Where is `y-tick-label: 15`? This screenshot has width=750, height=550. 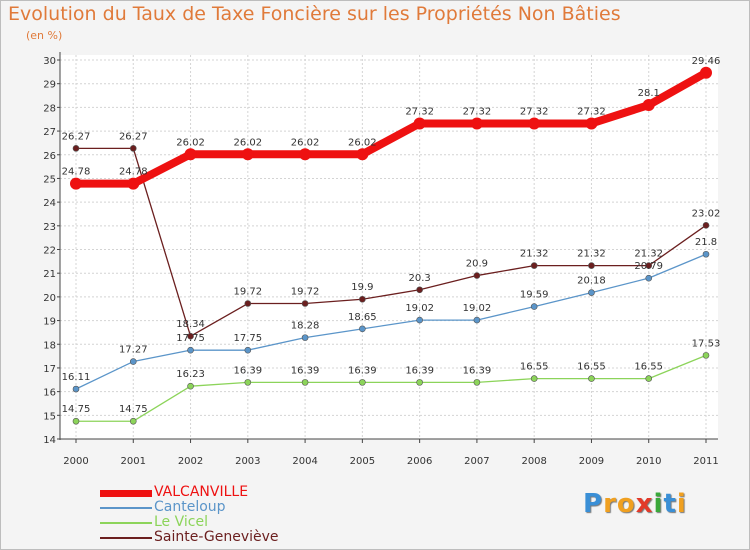 y-tick-label: 15 is located at coordinates (49, 416).